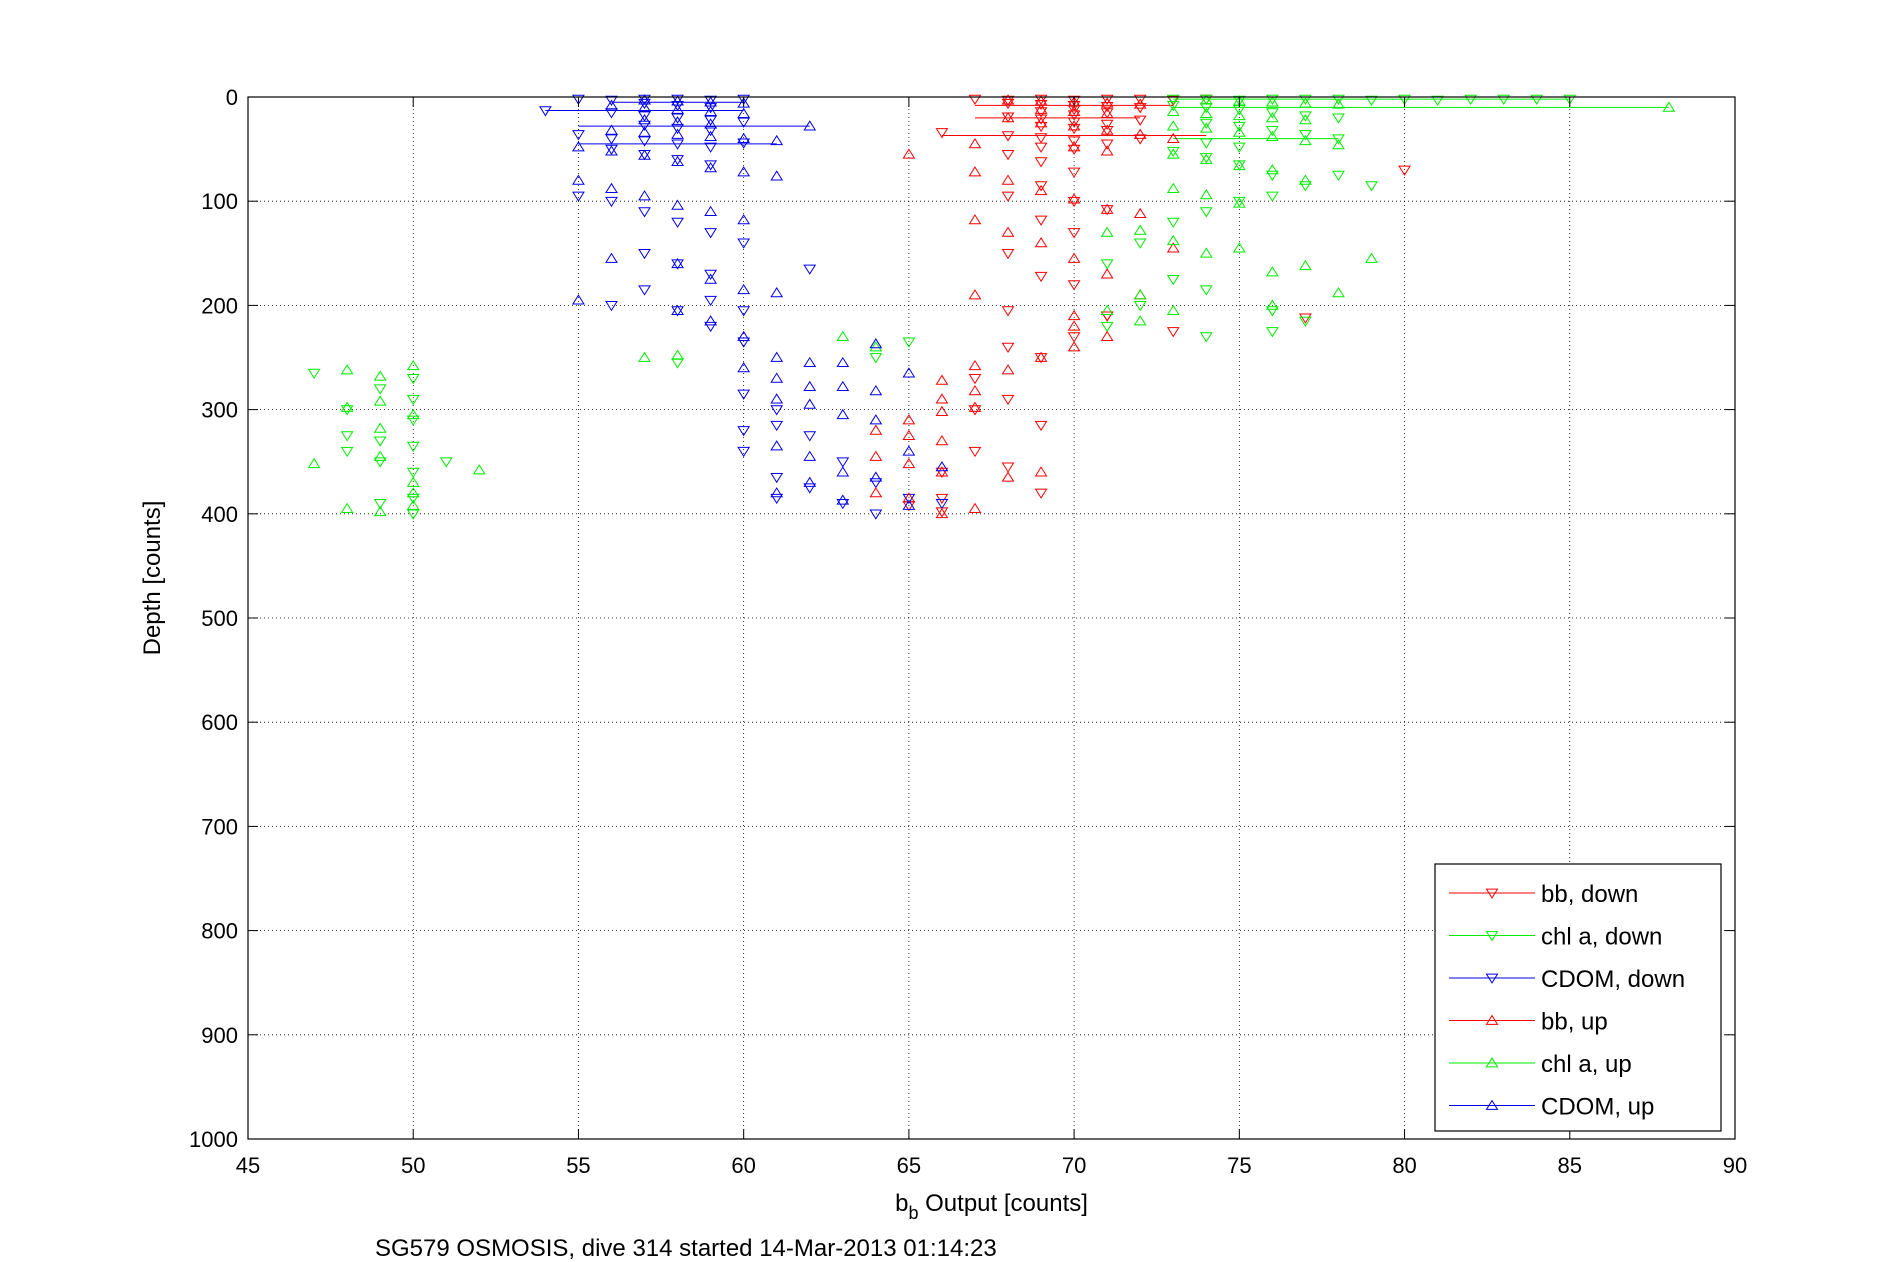 The height and width of the screenshot is (1262, 1891). What do you see at coordinates (991, 1206) in the screenshot?
I see `x-axis-label: bb Output [counts]` at bounding box center [991, 1206].